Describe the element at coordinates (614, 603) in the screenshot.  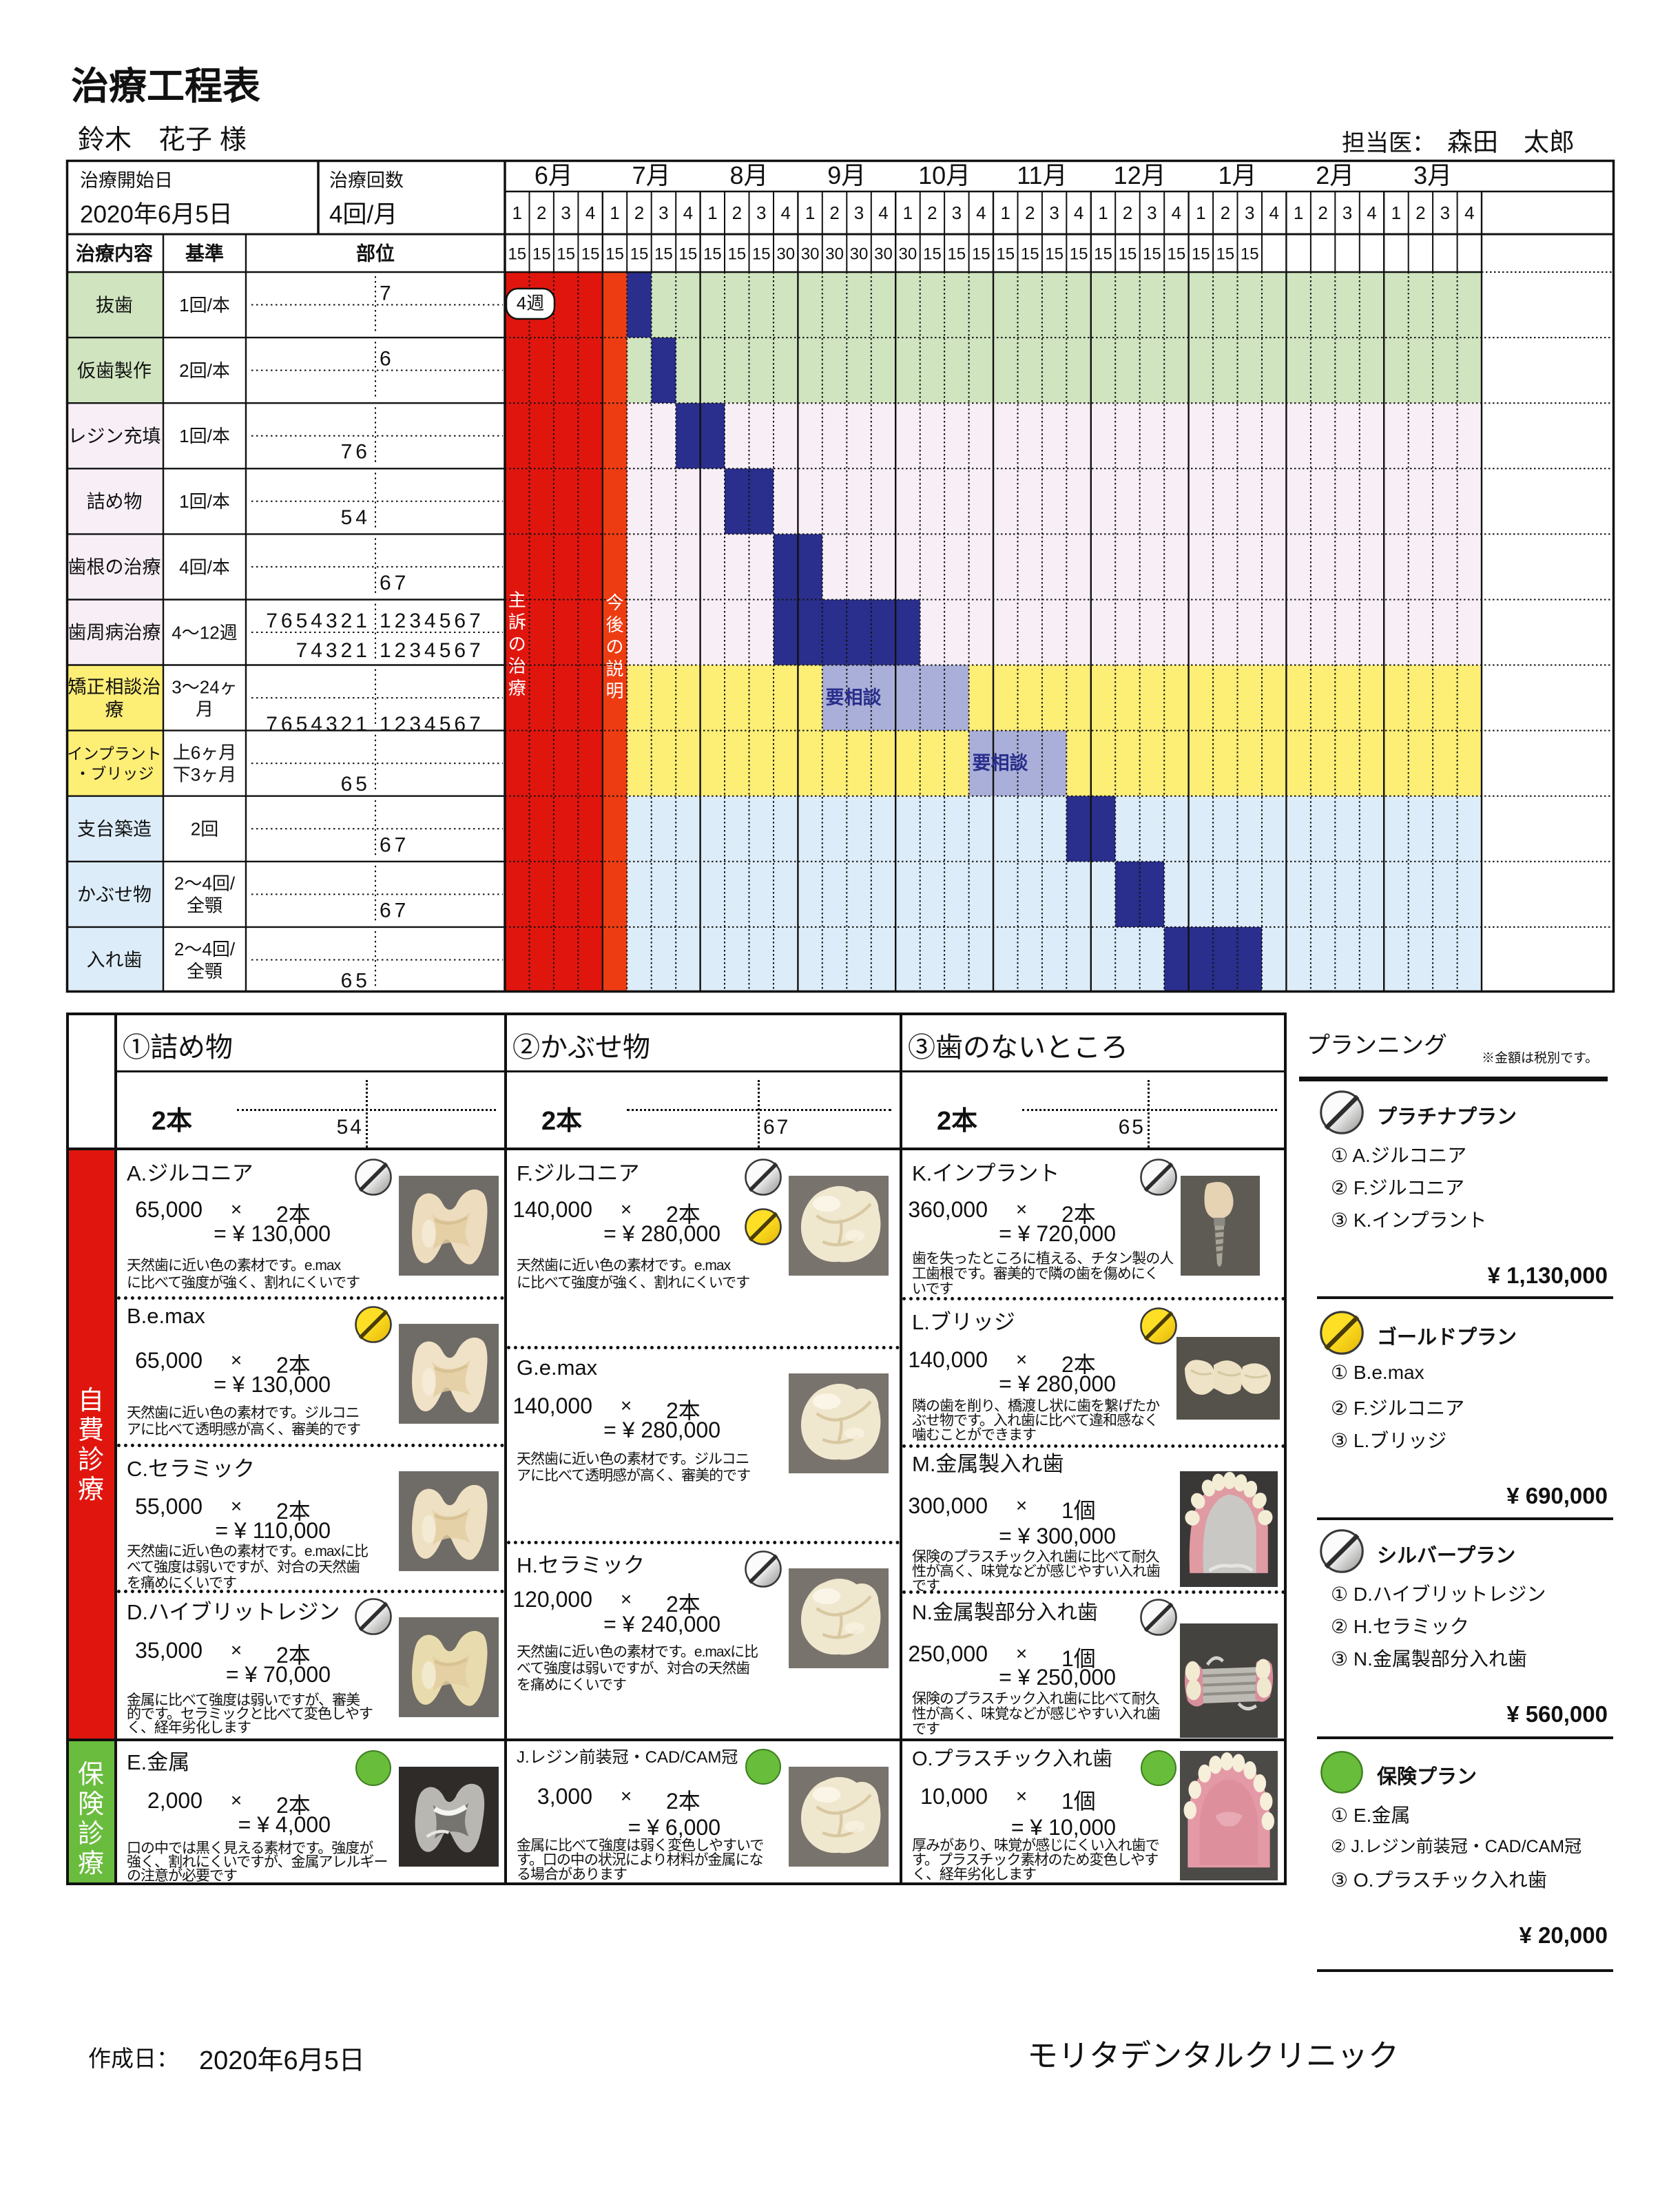
I see `svg-text: 今` at that location.